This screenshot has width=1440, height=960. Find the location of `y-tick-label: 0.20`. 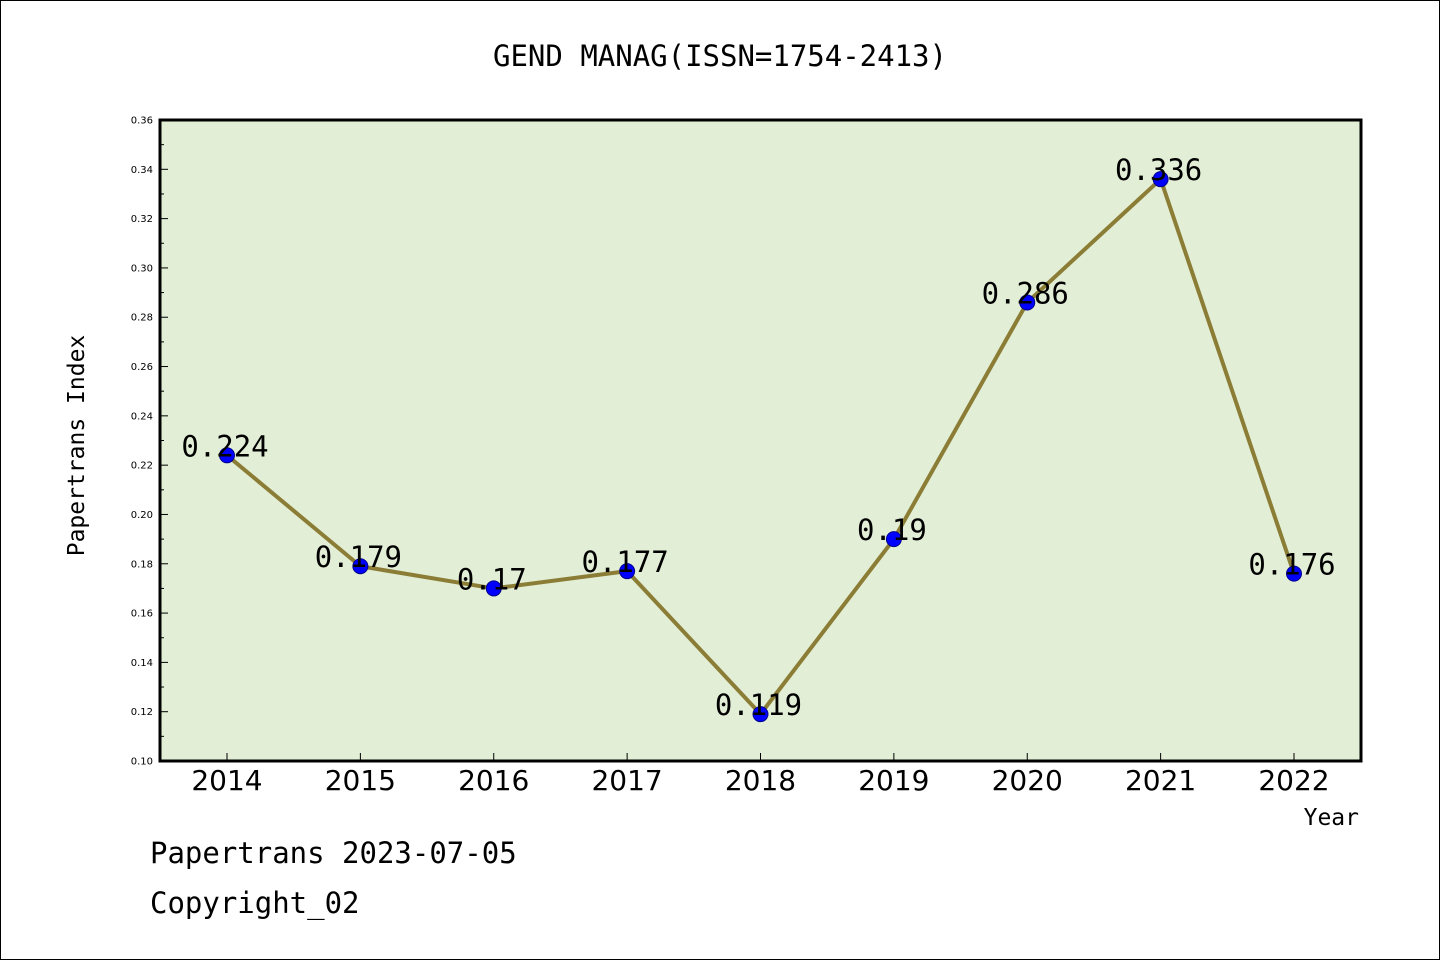

y-tick-label: 0.20 is located at coordinates (142, 515).